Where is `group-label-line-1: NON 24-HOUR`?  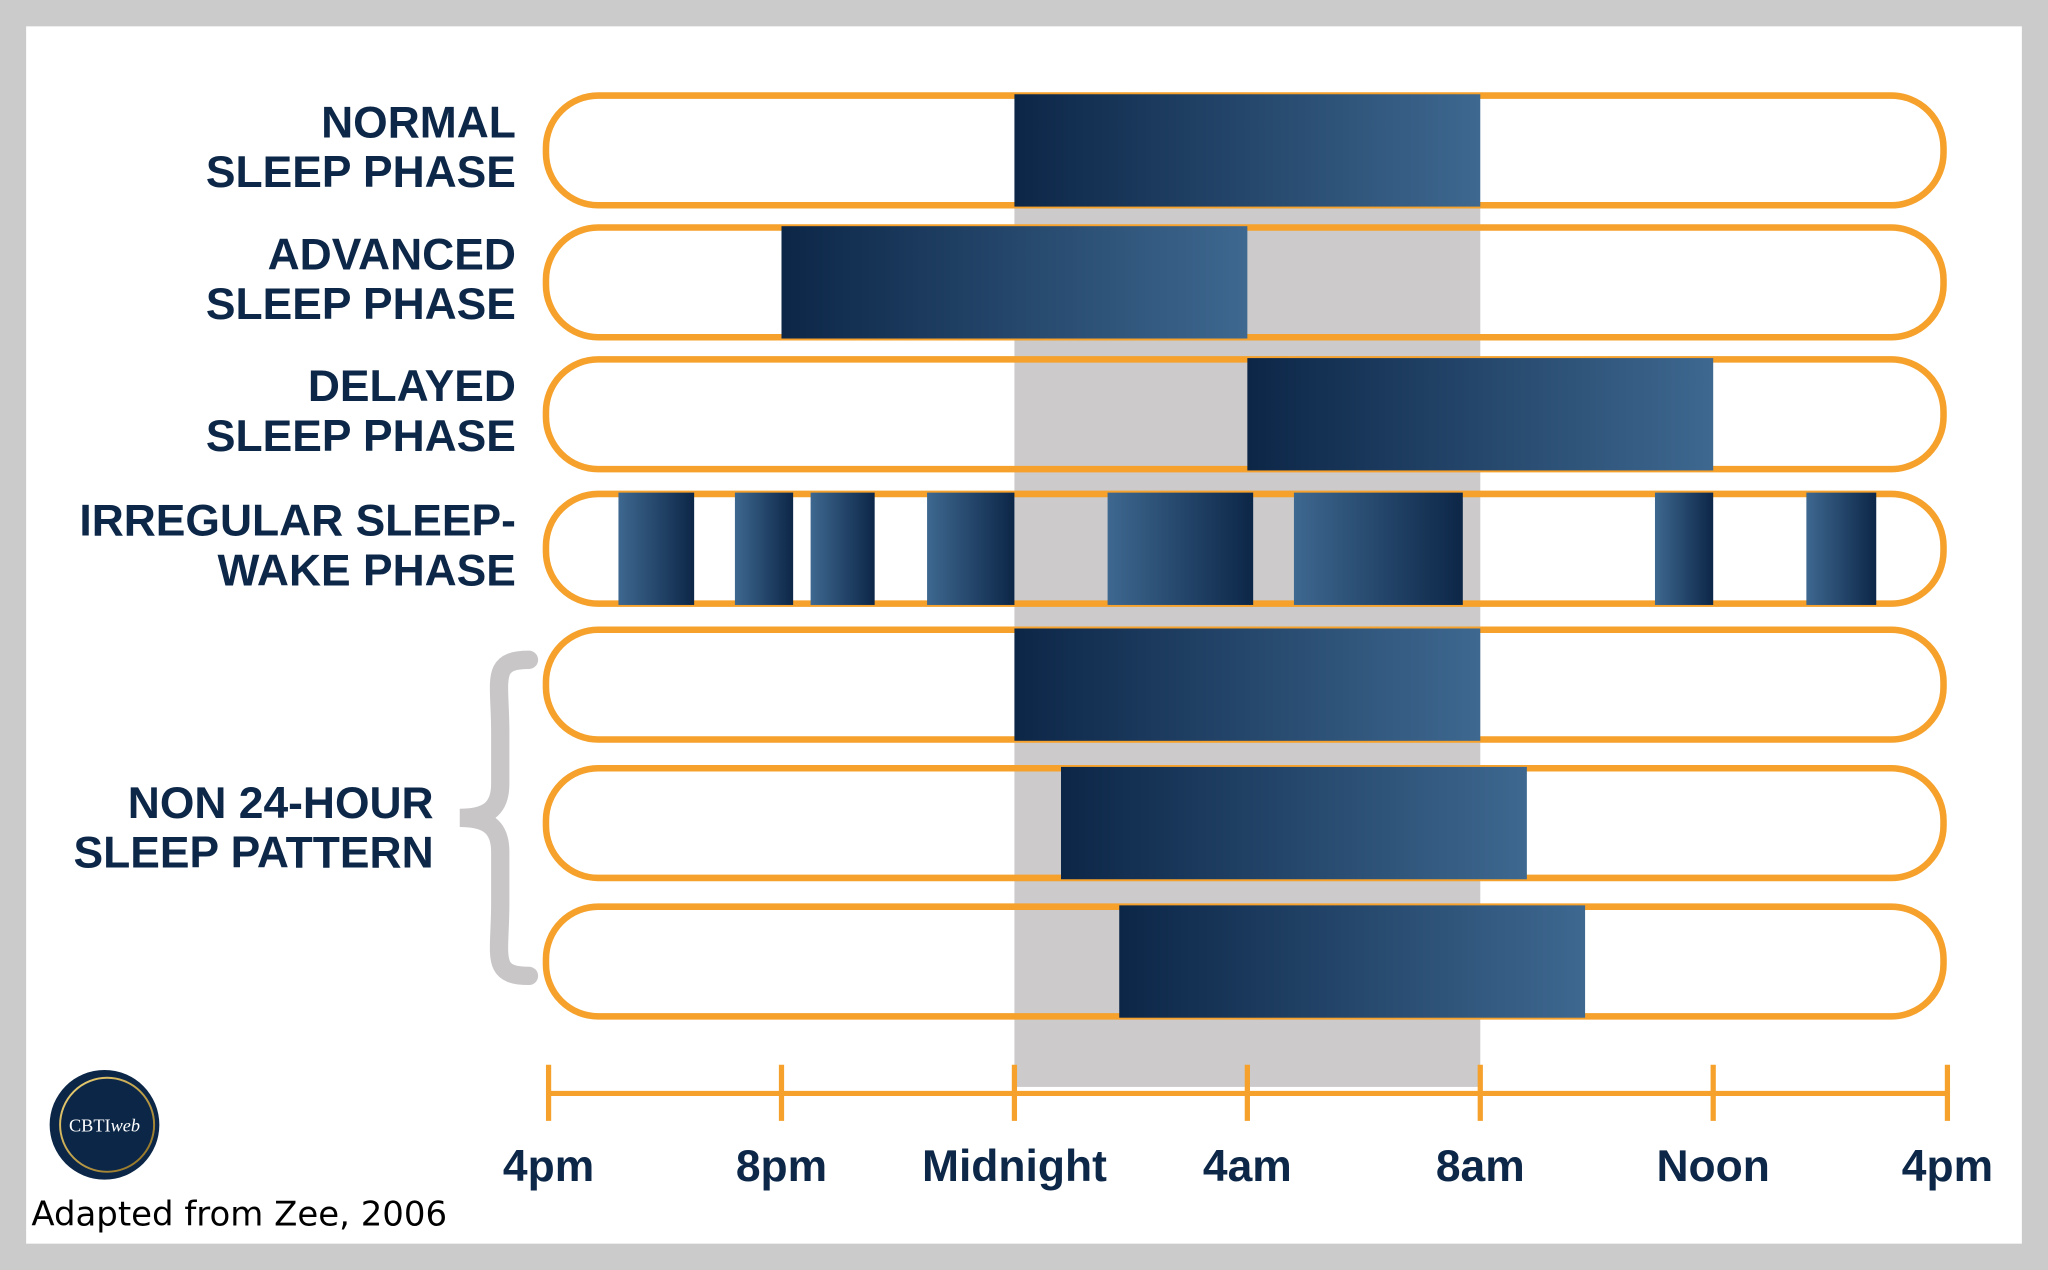
group-label-line-1: NON 24-HOUR is located at coordinates (281, 803).